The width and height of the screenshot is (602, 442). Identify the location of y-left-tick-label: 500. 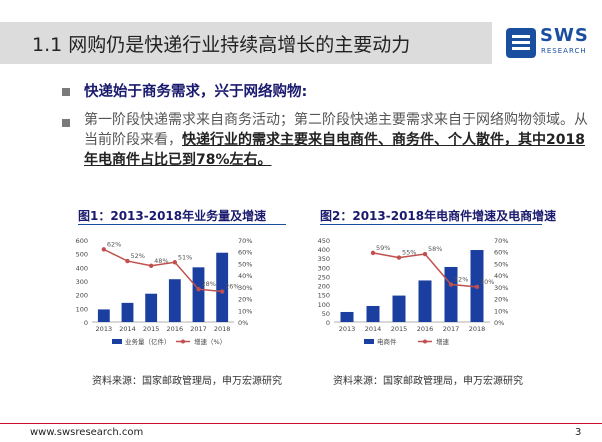
(82, 255).